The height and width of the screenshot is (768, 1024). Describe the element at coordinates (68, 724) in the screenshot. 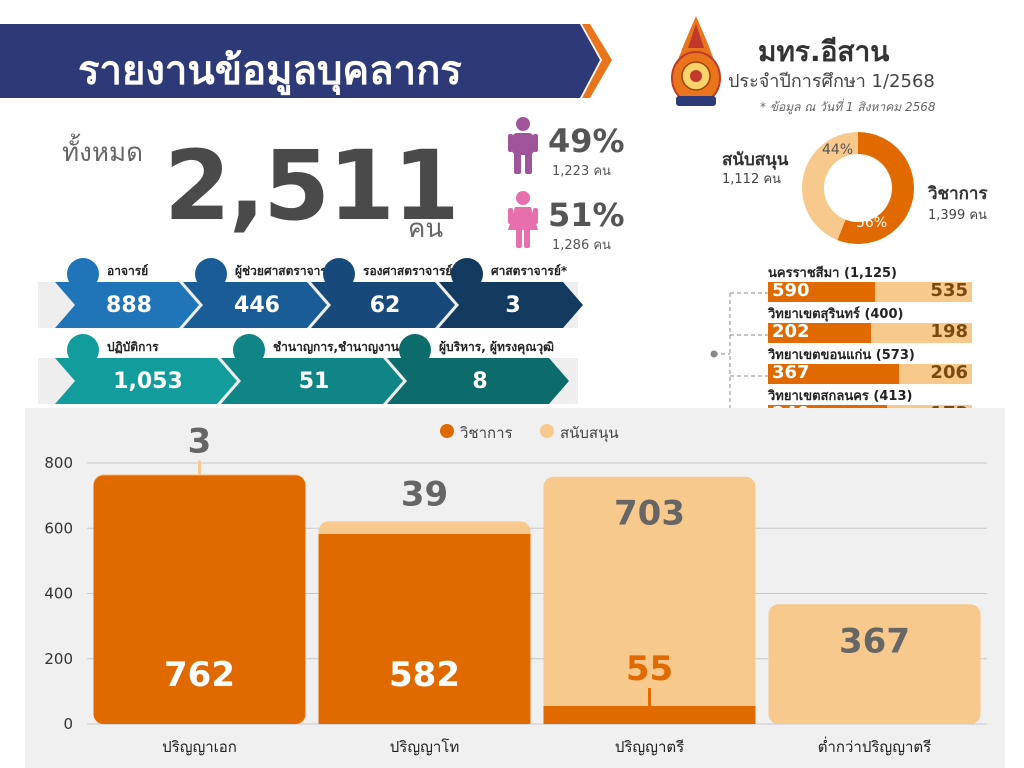

I see `y-tick-label: 0` at that location.